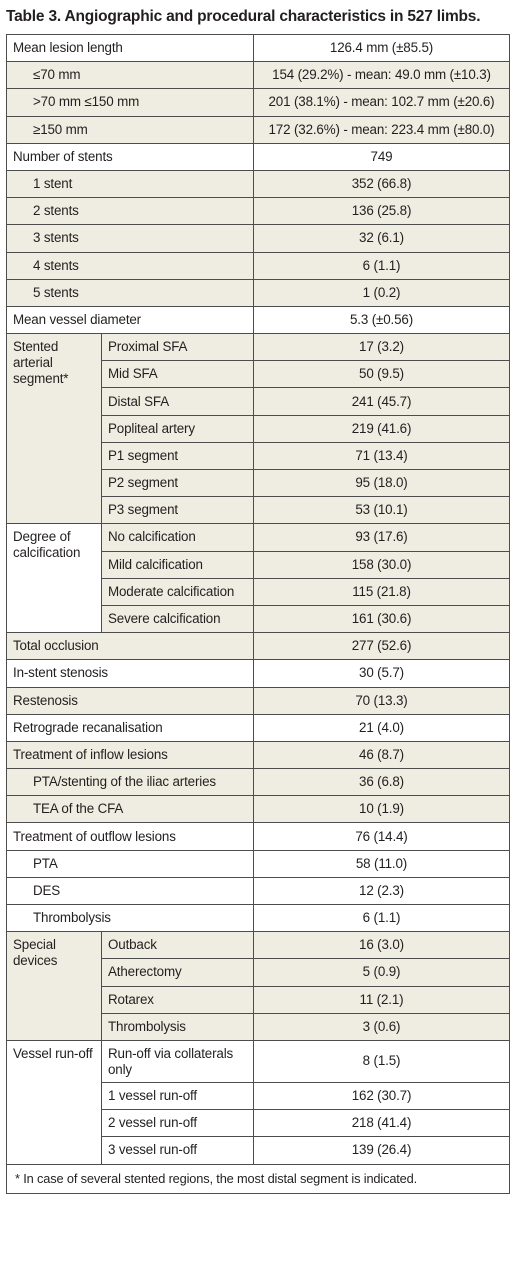 This screenshot has height=1262, width=520. What do you see at coordinates (381, 1123) in the screenshot?
I see `row-value: 218 (41.4)` at bounding box center [381, 1123].